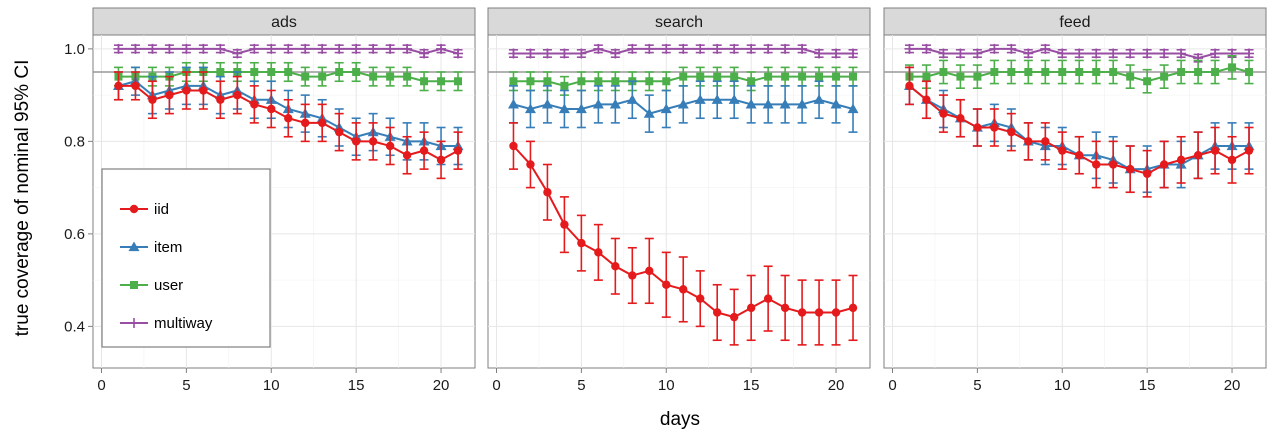 The image size is (1278, 433). What do you see at coordinates (74, 234) in the screenshot?
I see `y-tick-label: 0.6` at bounding box center [74, 234].